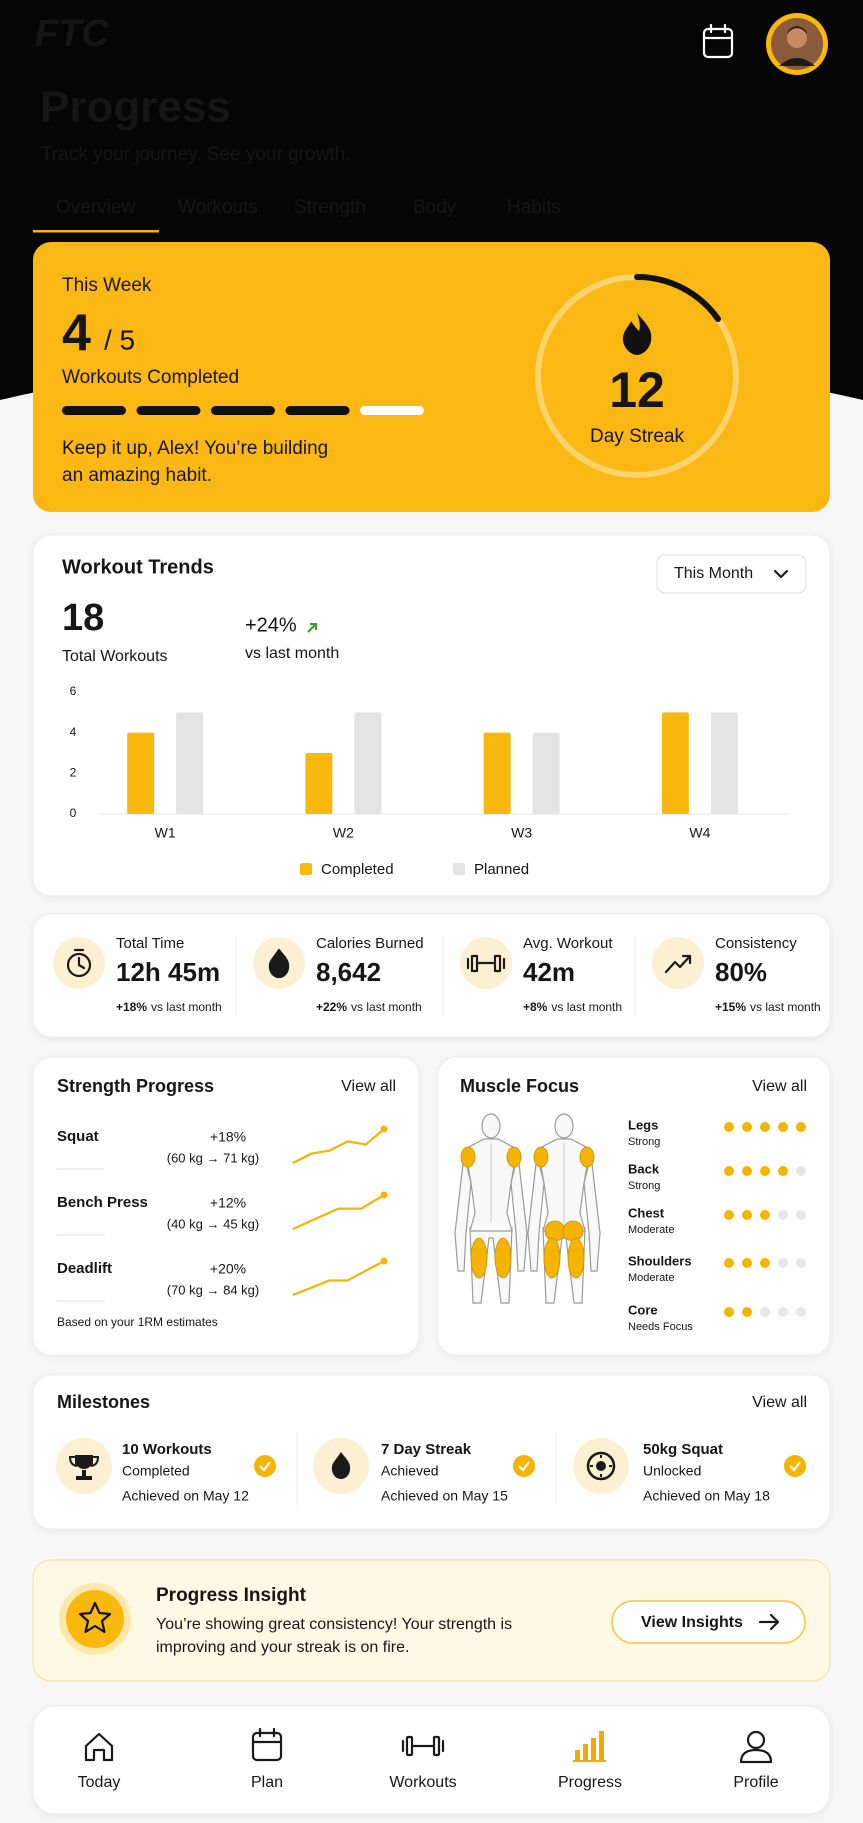  What do you see at coordinates (637, 390) in the screenshot?
I see `streak-value: 12` at bounding box center [637, 390].